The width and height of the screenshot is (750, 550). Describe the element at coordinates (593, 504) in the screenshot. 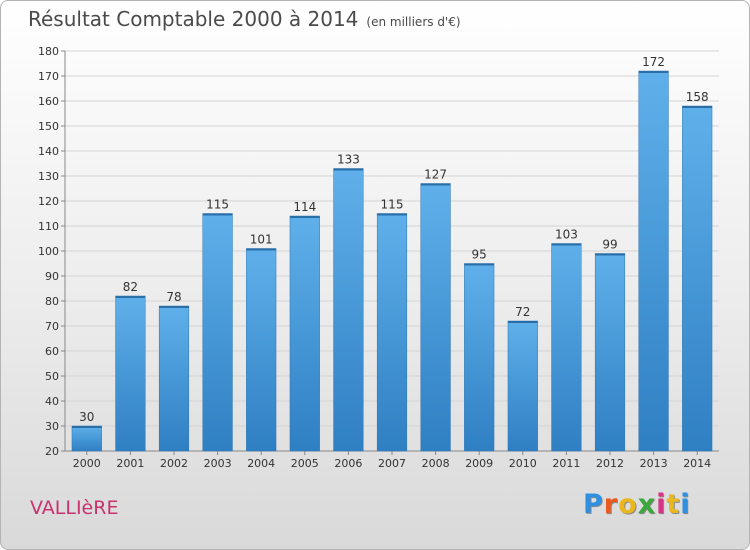

I see `logo-letter: P` at that location.